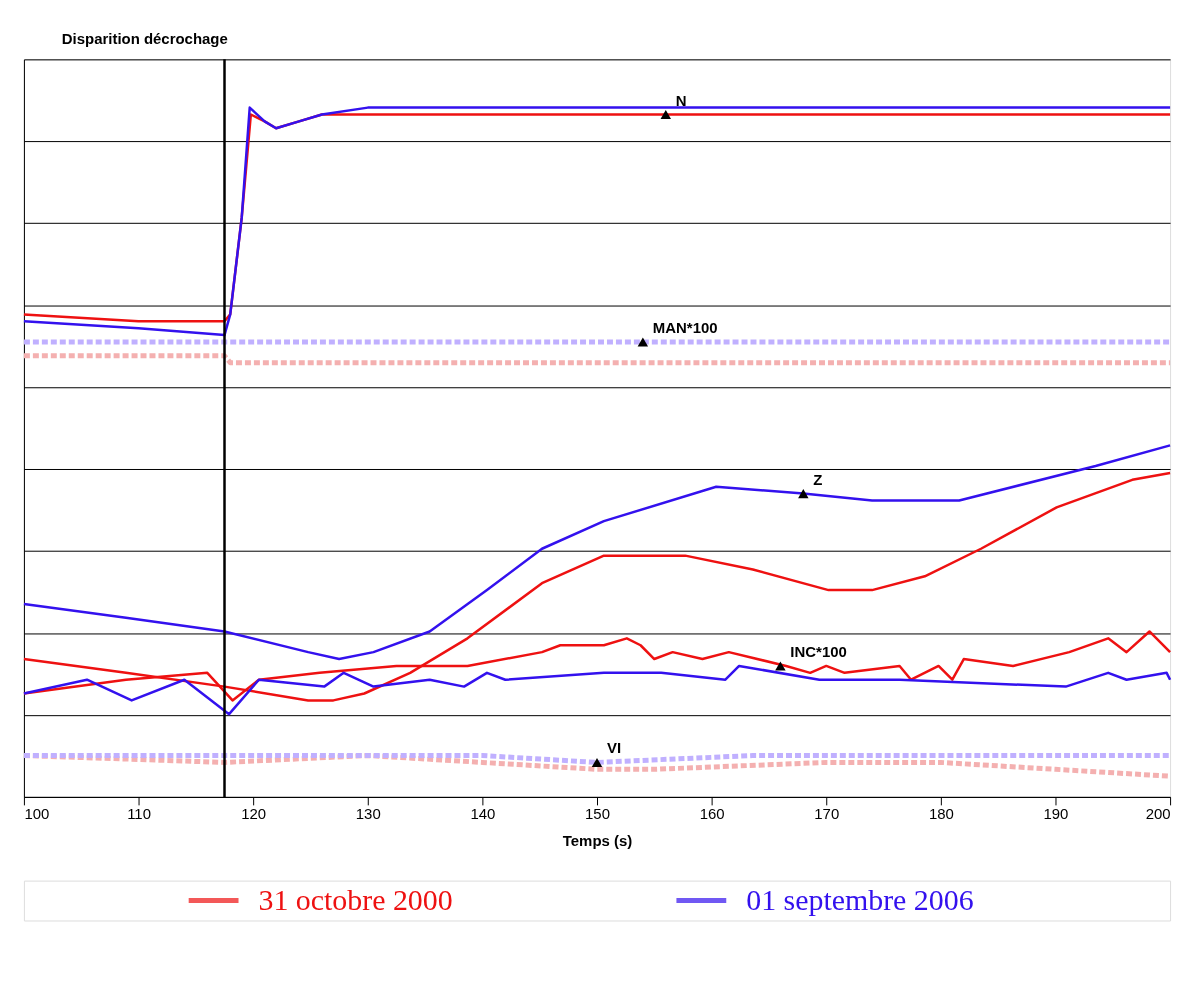 This screenshot has height=983, width=1198. What do you see at coordinates (355, 899) in the screenshot?
I see `legend-label: 31 octobre 2000` at bounding box center [355, 899].